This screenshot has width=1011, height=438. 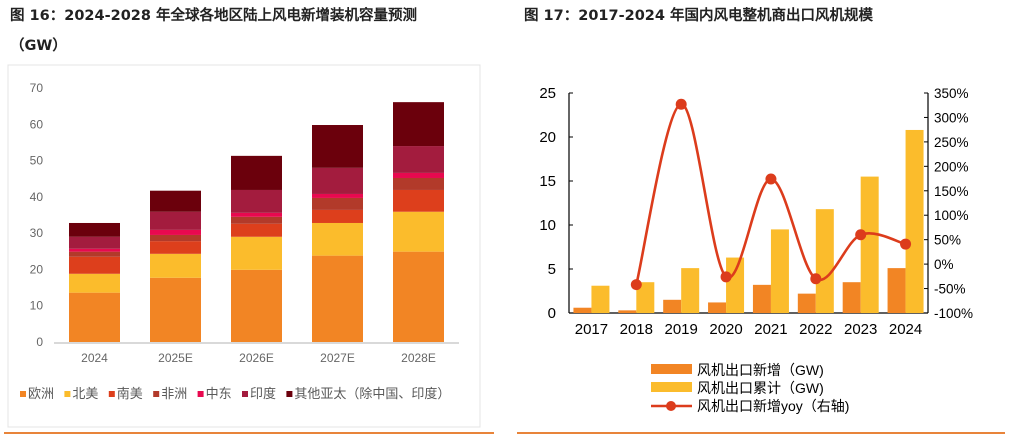 I want to click on left-y-tick-label: 50, so click(x=37, y=161).